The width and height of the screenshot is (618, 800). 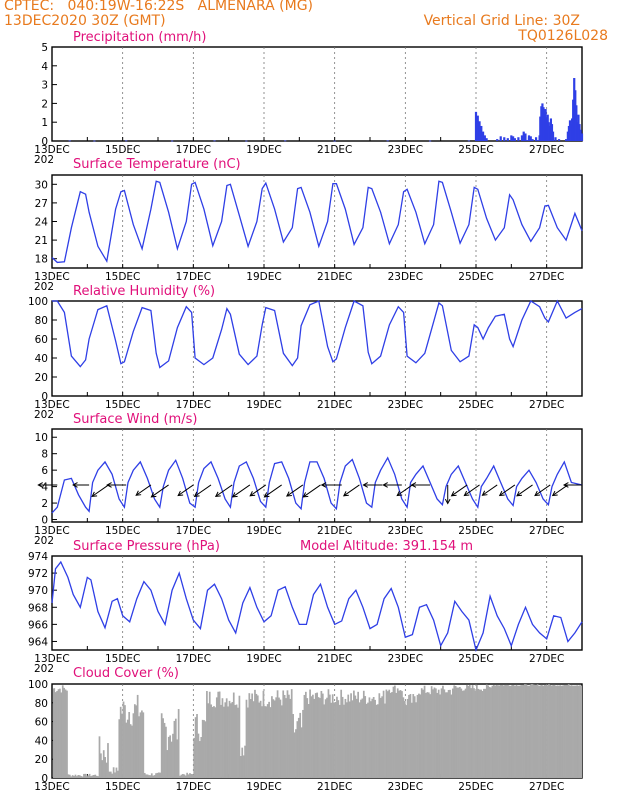 I want to click on pressure-ytick-label: 974, so click(x=38, y=557).